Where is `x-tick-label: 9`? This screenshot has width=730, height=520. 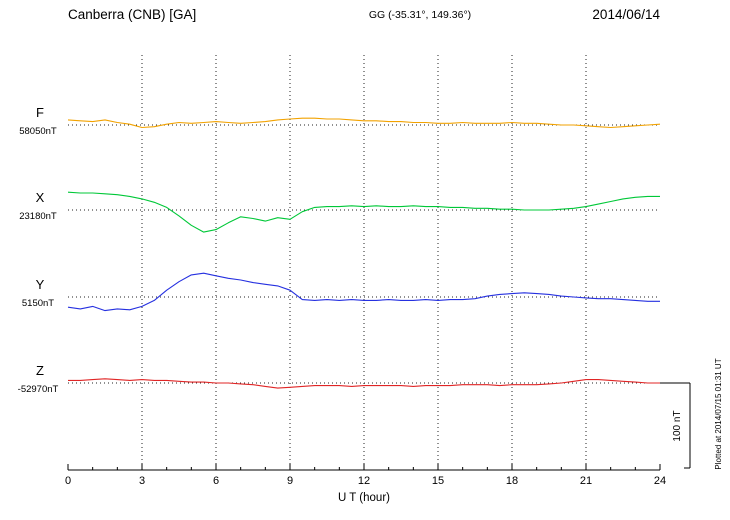
x-tick-label: 9 is located at coordinates (290, 481).